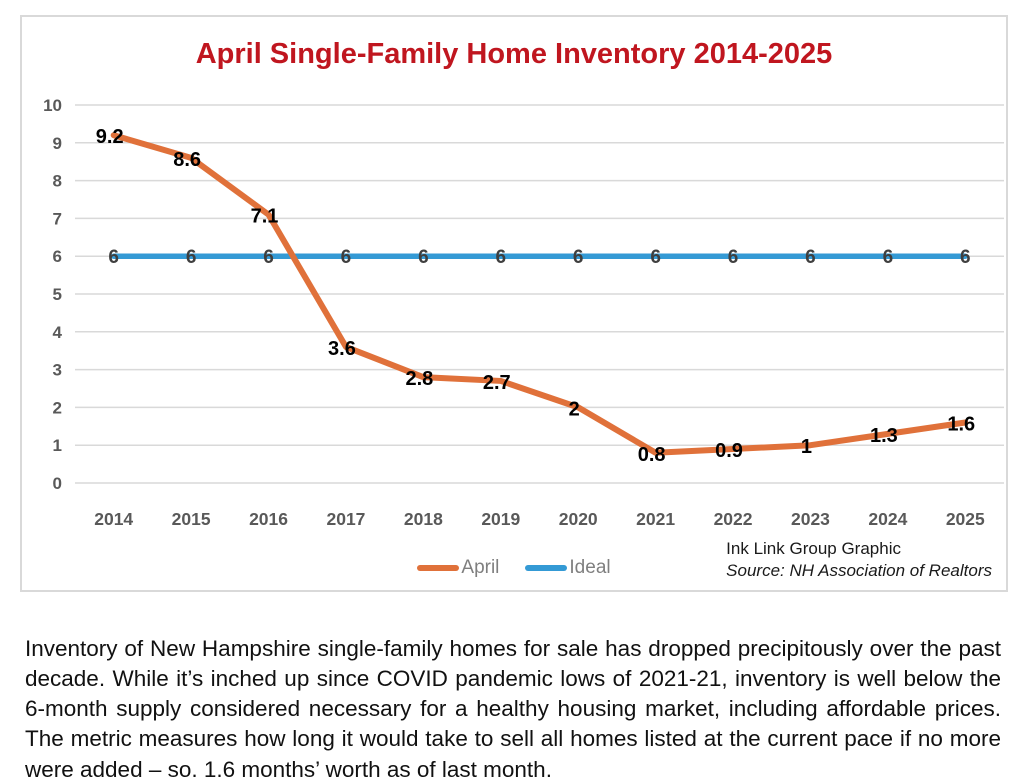 The width and height of the screenshot is (1024, 777). I want to click on april-data-label: 2.7, so click(497, 383).